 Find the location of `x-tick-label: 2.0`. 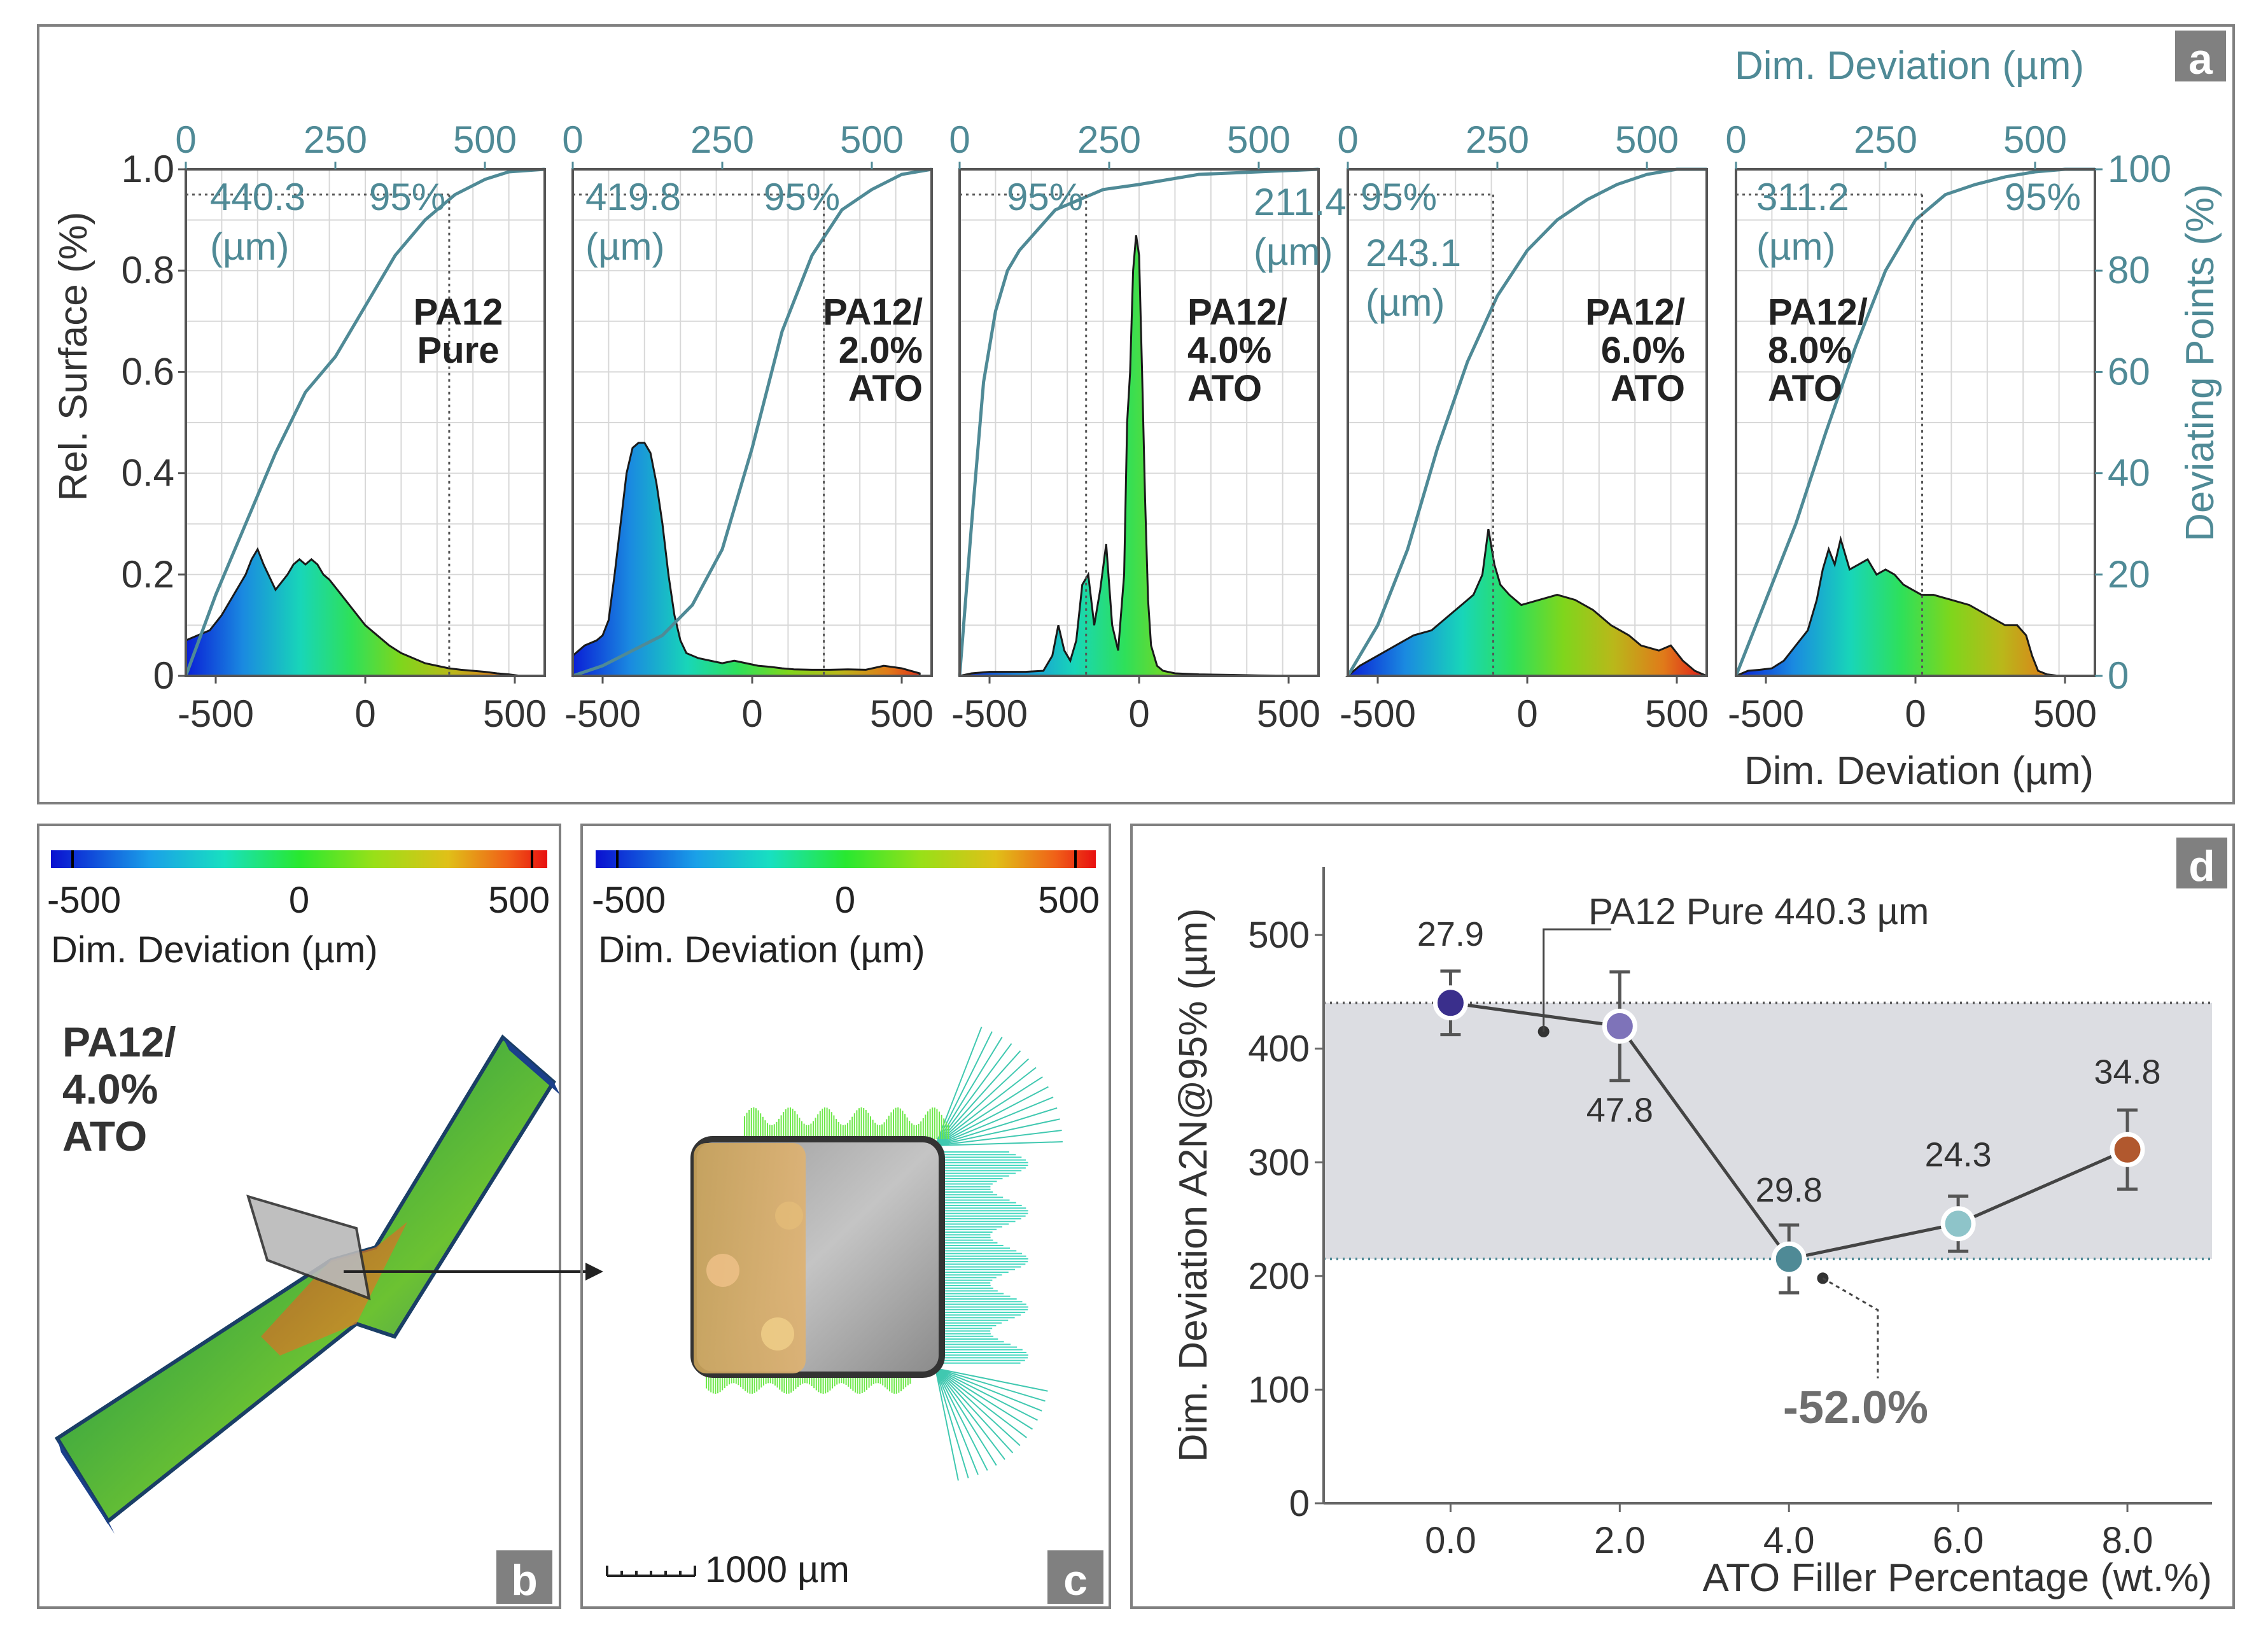

x-tick-label: 2.0 is located at coordinates (1620, 1540).